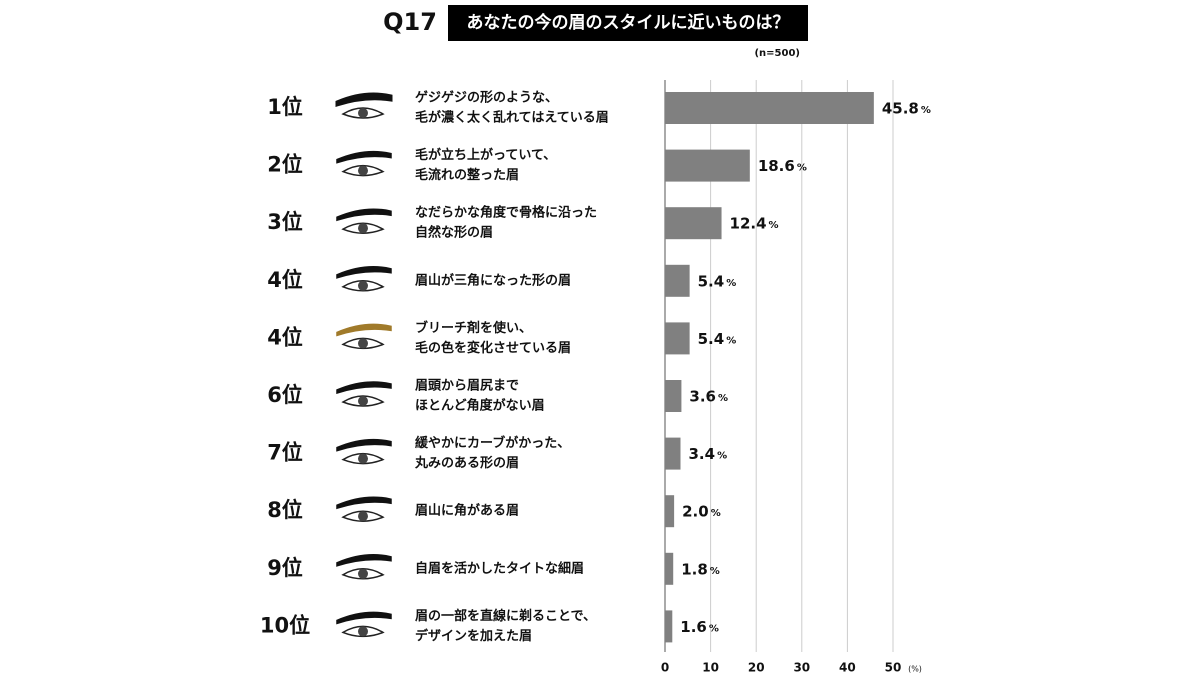 This screenshot has width=1200, height=675. What do you see at coordinates (285, 453) in the screenshot?
I see `rank-label: 7位` at bounding box center [285, 453].